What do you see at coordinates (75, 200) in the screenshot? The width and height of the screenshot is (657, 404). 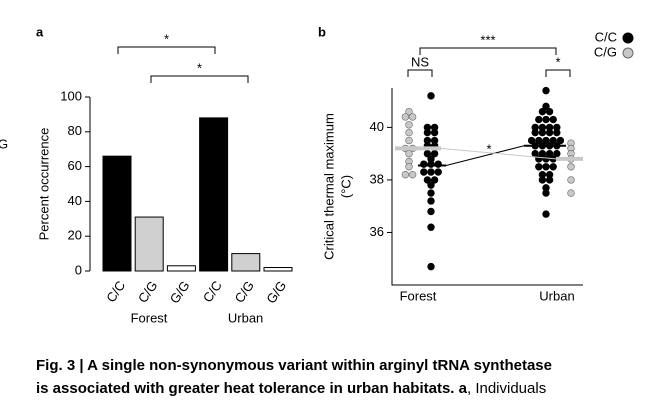 I see `y-tick-label: 40` at bounding box center [75, 200].